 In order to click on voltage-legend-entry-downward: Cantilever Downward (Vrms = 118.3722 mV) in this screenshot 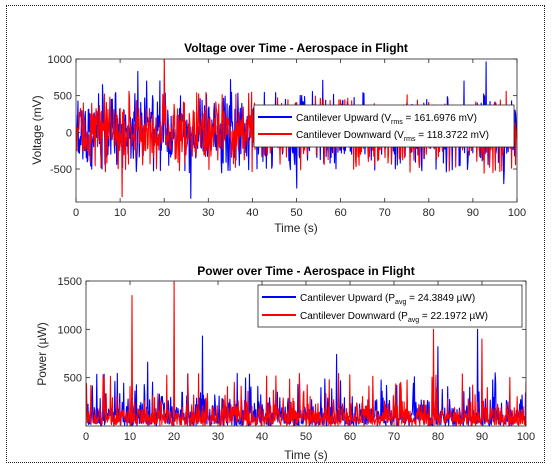, I will do `click(392, 136)`.